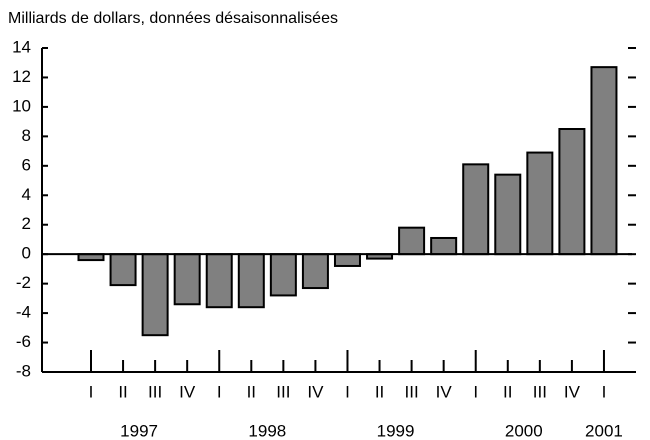 Image resolution: width=650 pixels, height=440 pixels. What do you see at coordinates (26, 194) in the screenshot?
I see `y-tick-label: 4` at bounding box center [26, 194].